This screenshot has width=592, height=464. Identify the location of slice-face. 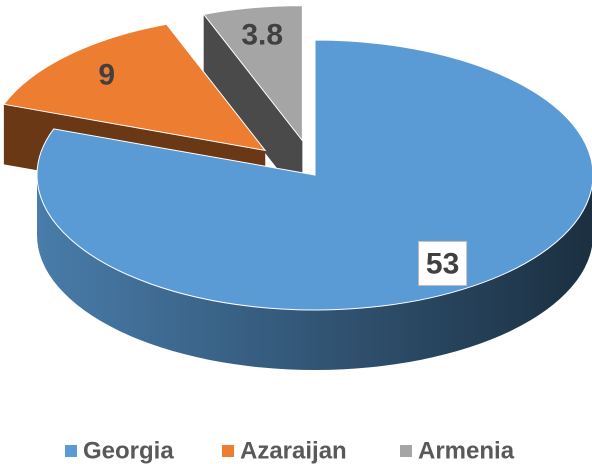
(253, 107).